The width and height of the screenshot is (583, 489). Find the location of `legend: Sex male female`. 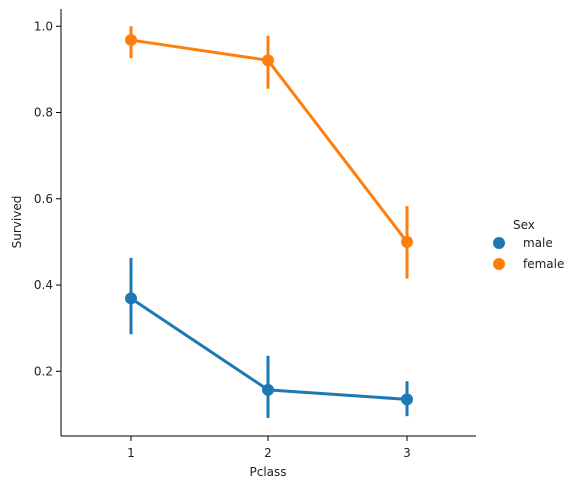

legend: Sex male female is located at coordinates (528, 244).